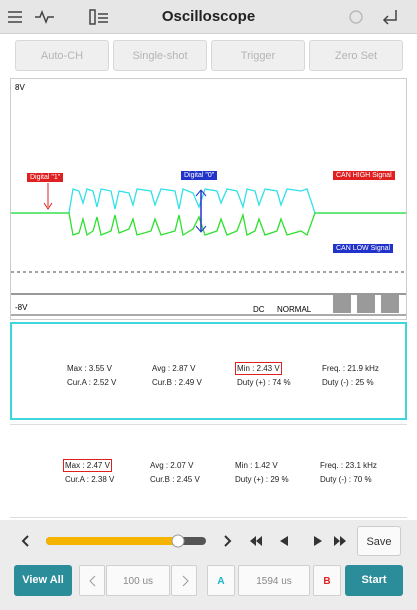 This screenshot has width=417, height=610. What do you see at coordinates (256, 465) in the screenshot?
I see `measurement: Min : 1.42 V` at bounding box center [256, 465].